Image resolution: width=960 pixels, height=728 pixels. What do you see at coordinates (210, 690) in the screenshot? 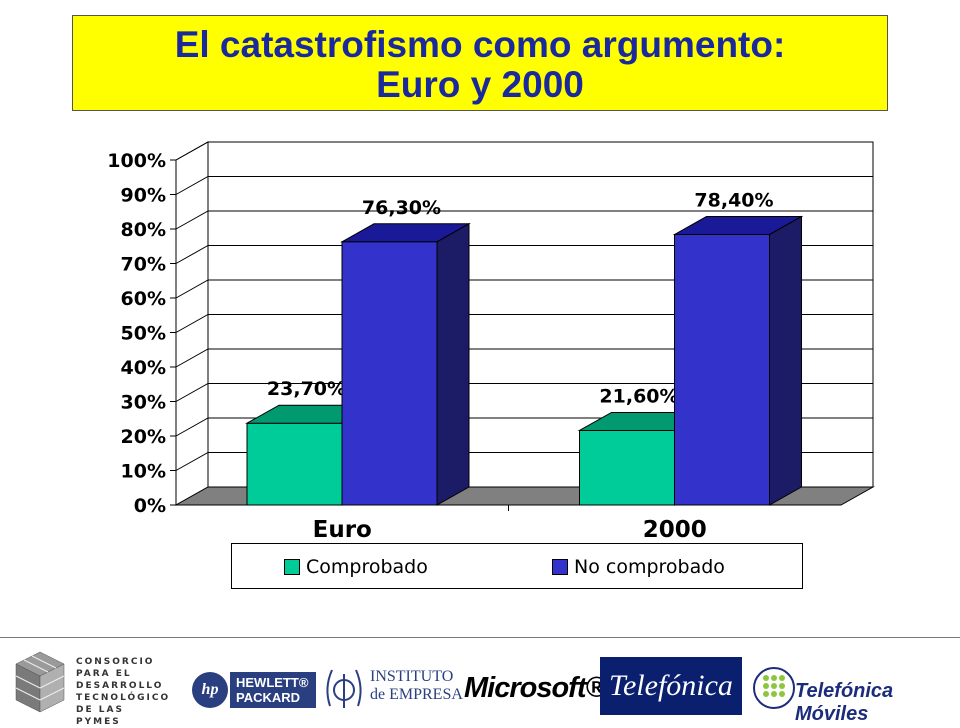
I see `hp-logo: hp` at bounding box center [210, 690].